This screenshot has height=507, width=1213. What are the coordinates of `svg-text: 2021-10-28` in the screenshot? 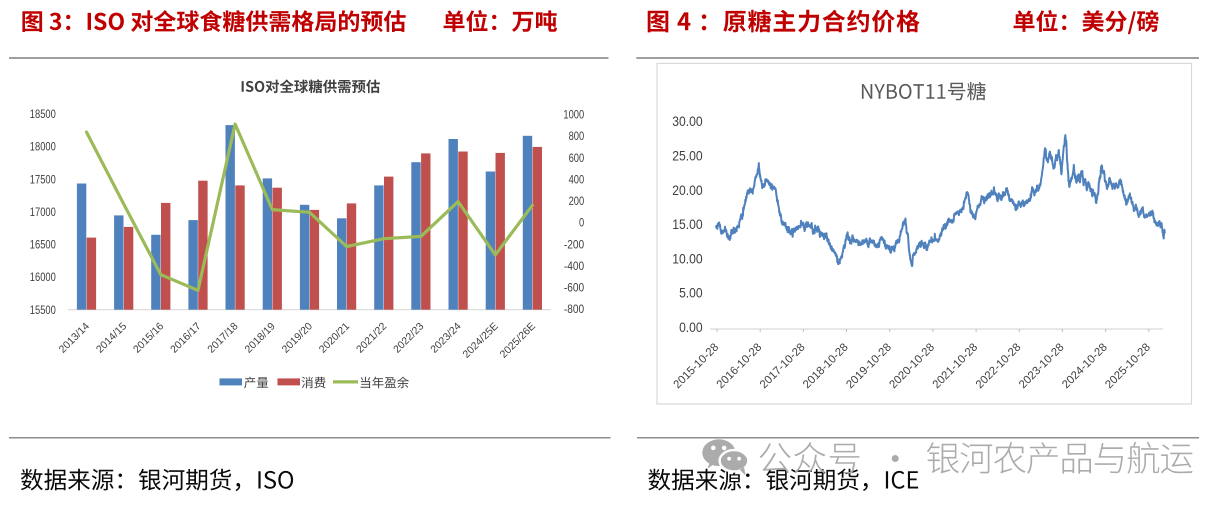 It's located at (956, 366).